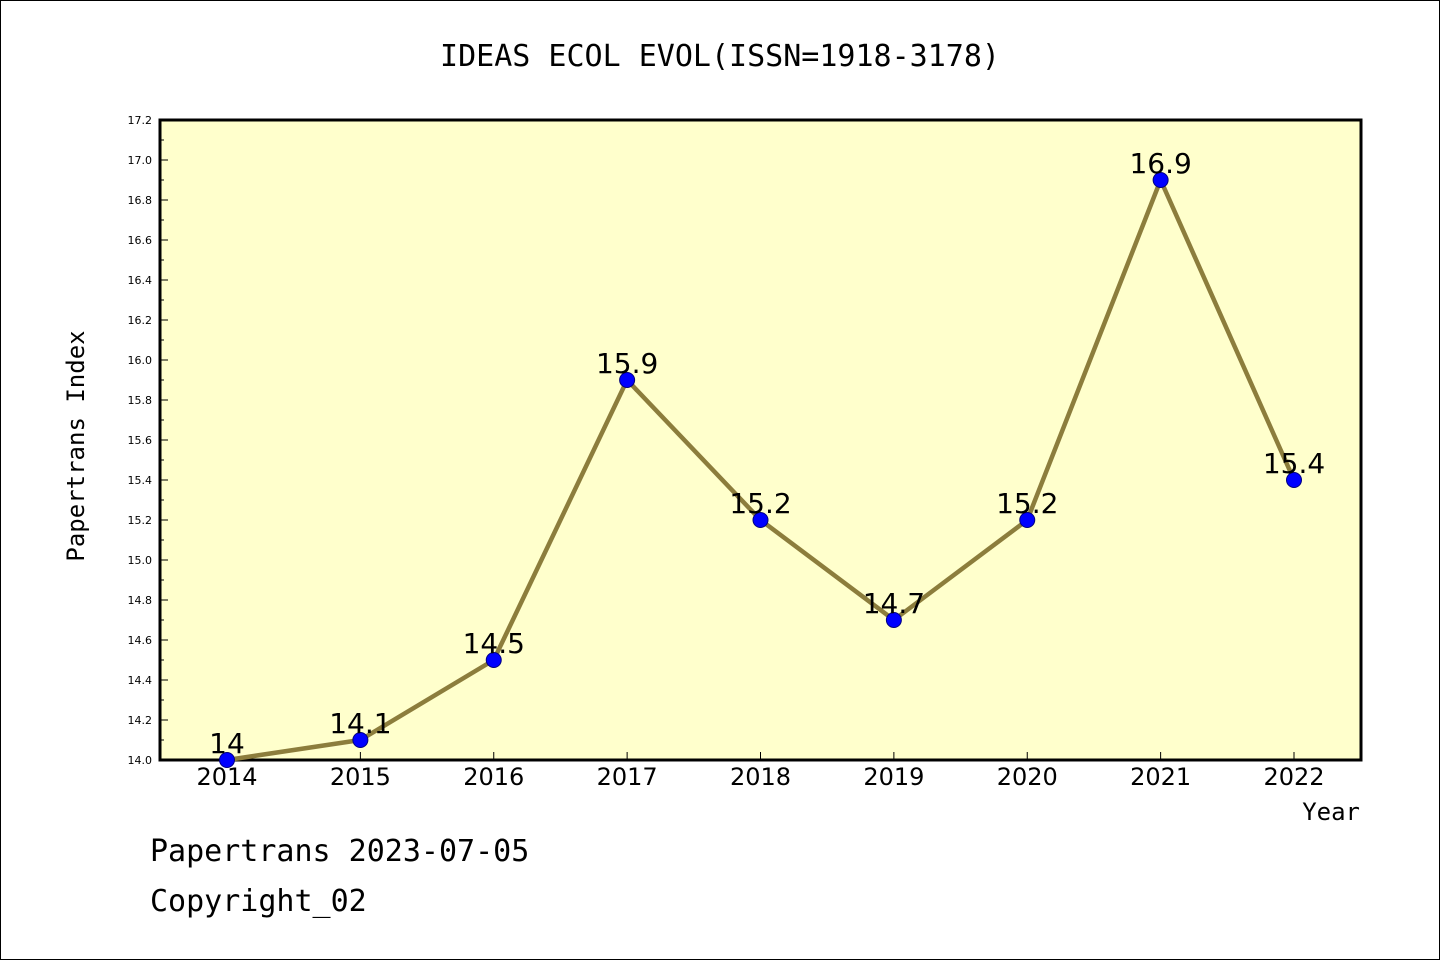 The height and width of the screenshot is (960, 1440). I want to click on y-tick-label: 14.2, so click(140, 720).